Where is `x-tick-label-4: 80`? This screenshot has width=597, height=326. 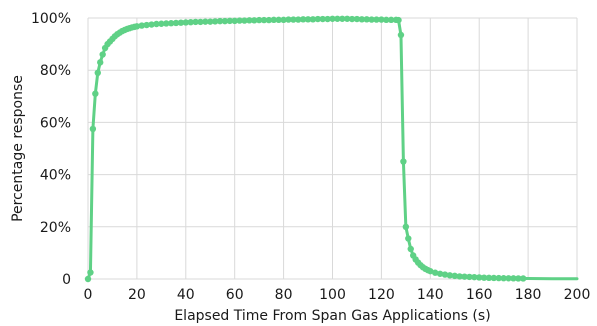 x-tick-label-4: 80 is located at coordinates (284, 295).